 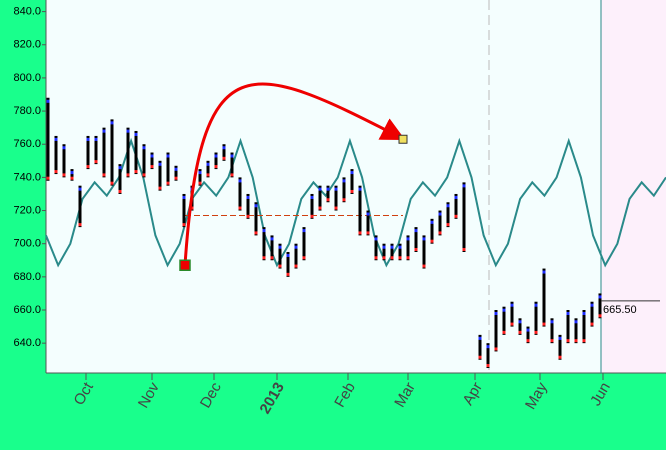 What do you see at coordinates (185, 265) in the screenshot?
I see `arrow-start` at bounding box center [185, 265].